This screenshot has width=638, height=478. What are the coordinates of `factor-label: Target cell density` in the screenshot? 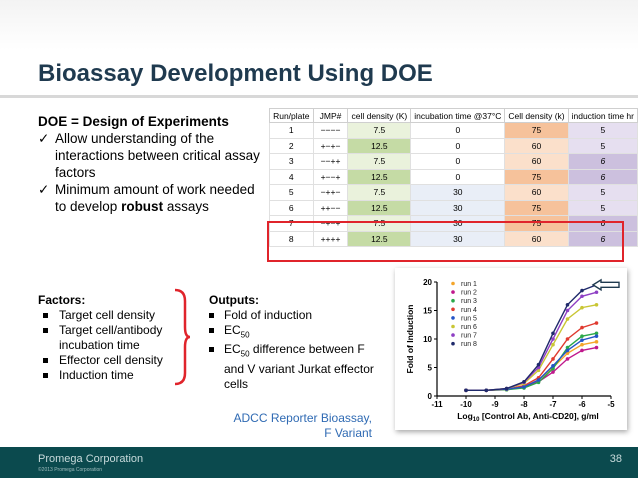 It's located at (107, 315).